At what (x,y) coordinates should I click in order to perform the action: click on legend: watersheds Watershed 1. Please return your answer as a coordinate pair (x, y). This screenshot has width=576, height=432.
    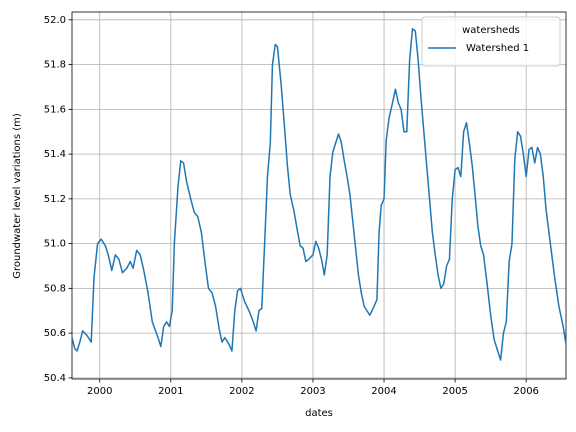
    Looking at the image, I should click on (491, 41).